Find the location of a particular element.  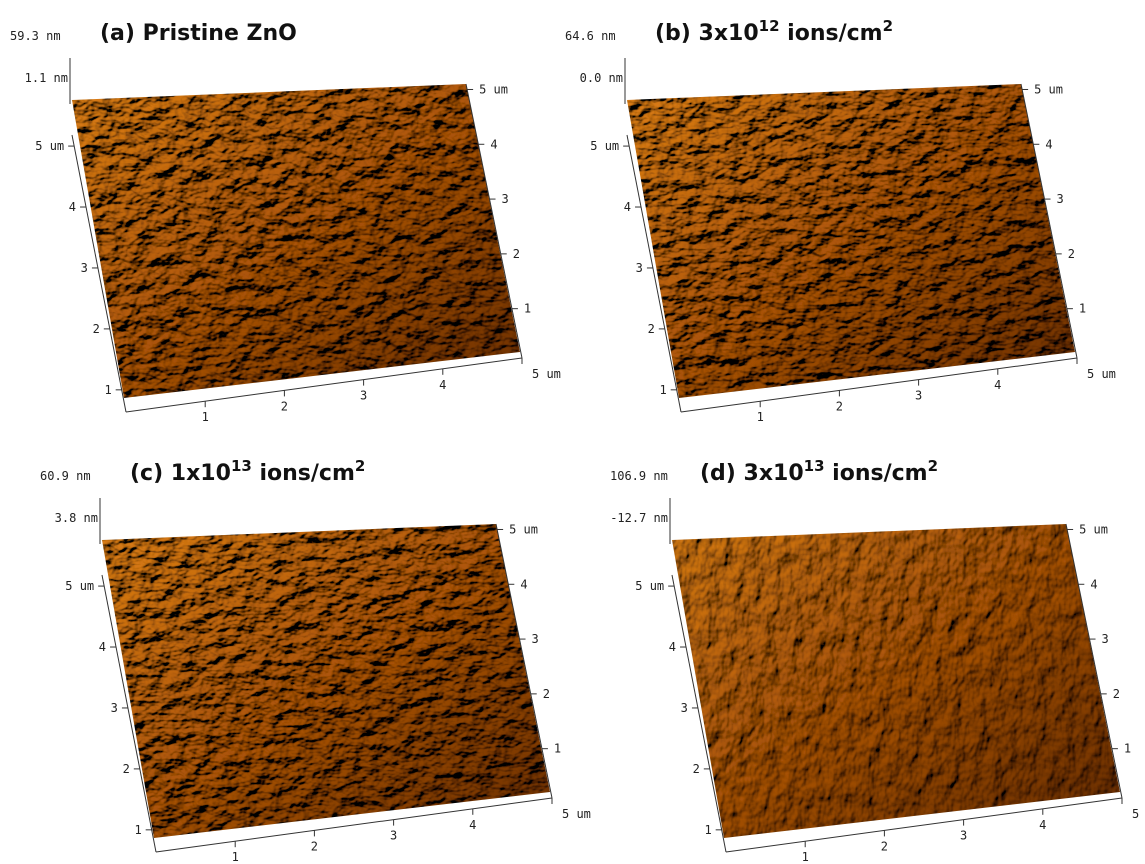

z-max-label: 60.9 nm is located at coordinates (65, 476).